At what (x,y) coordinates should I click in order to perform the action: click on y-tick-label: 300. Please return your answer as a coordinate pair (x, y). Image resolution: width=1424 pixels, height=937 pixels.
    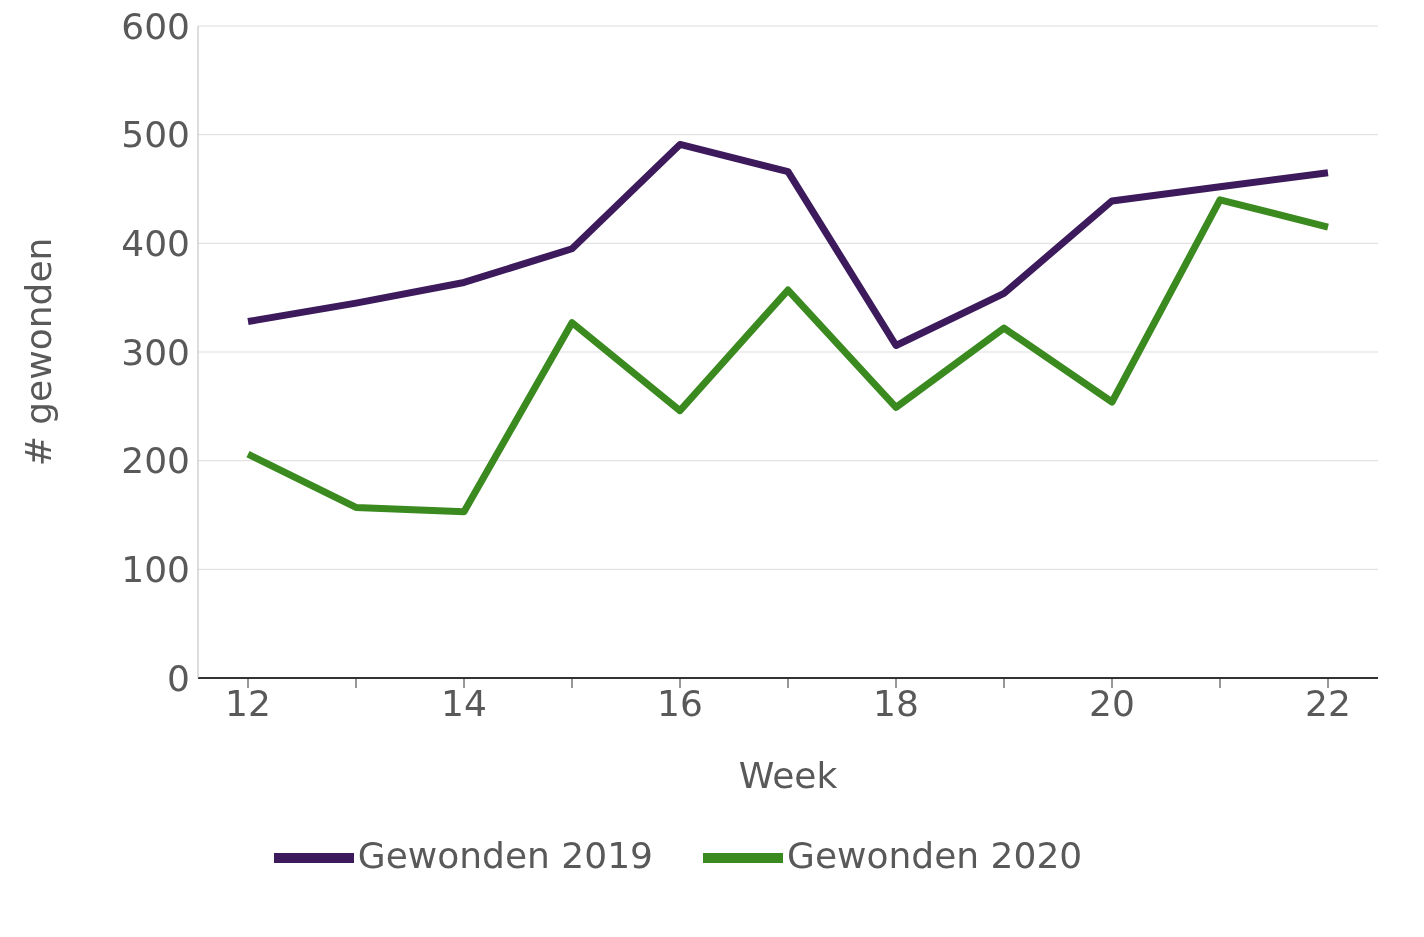
    Looking at the image, I should click on (155, 352).